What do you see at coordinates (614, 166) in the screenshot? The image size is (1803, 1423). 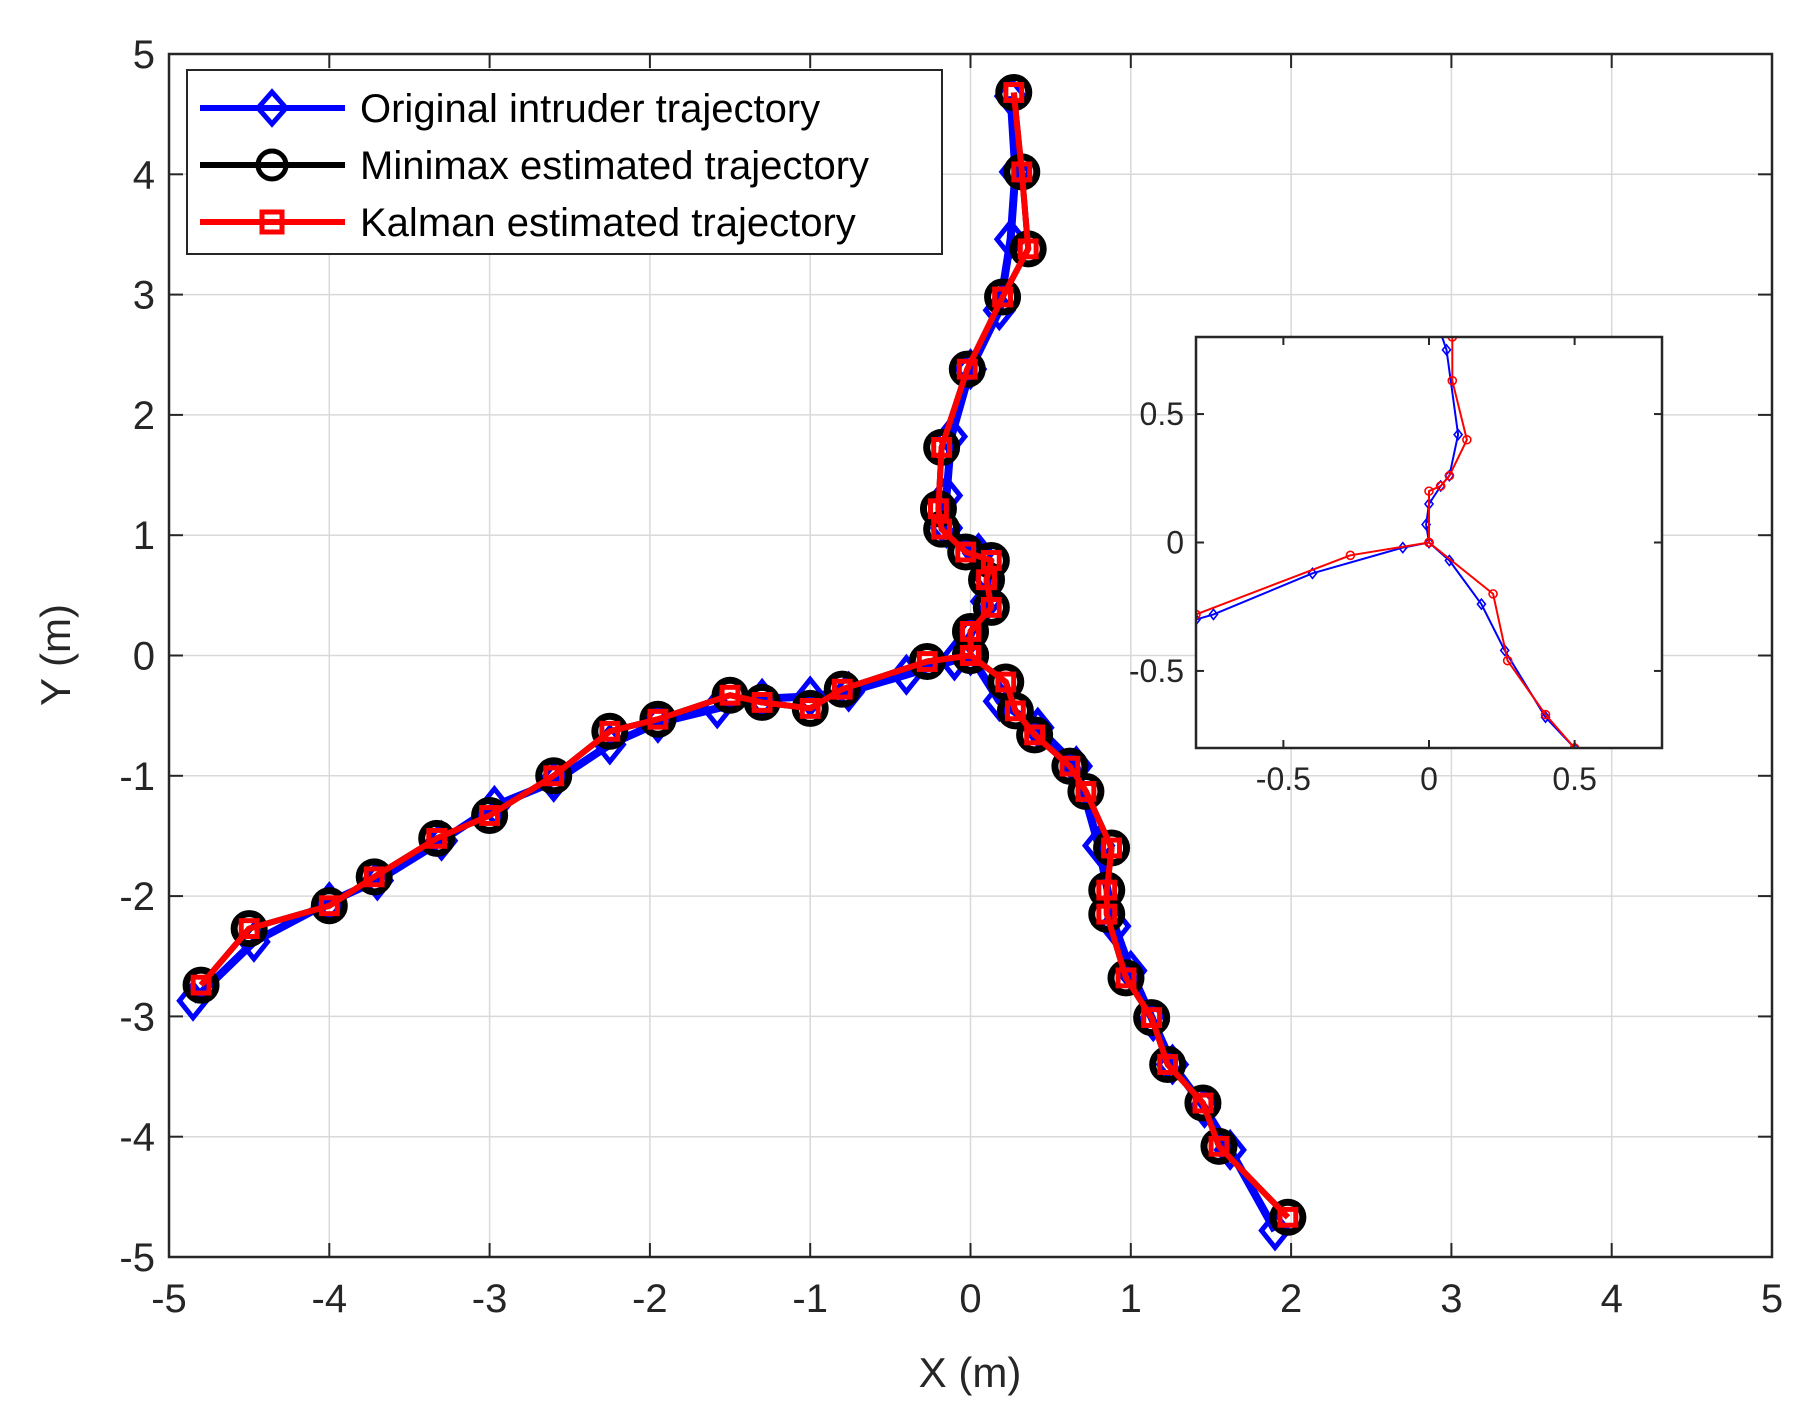 I see `legend-label-minimax: Minimax estimated trajectory` at bounding box center [614, 166].